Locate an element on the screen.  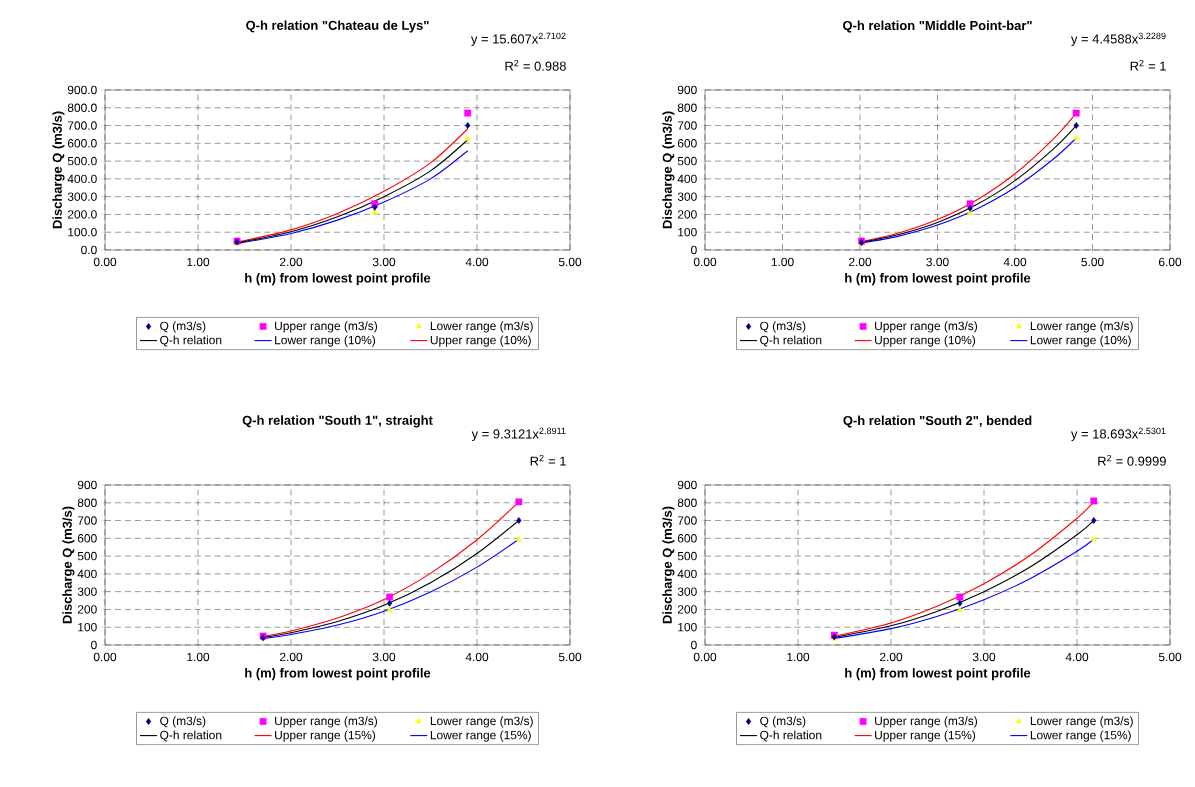
chart-title: Q-h relation "South 2", bended is located at coordinates (937, 421).